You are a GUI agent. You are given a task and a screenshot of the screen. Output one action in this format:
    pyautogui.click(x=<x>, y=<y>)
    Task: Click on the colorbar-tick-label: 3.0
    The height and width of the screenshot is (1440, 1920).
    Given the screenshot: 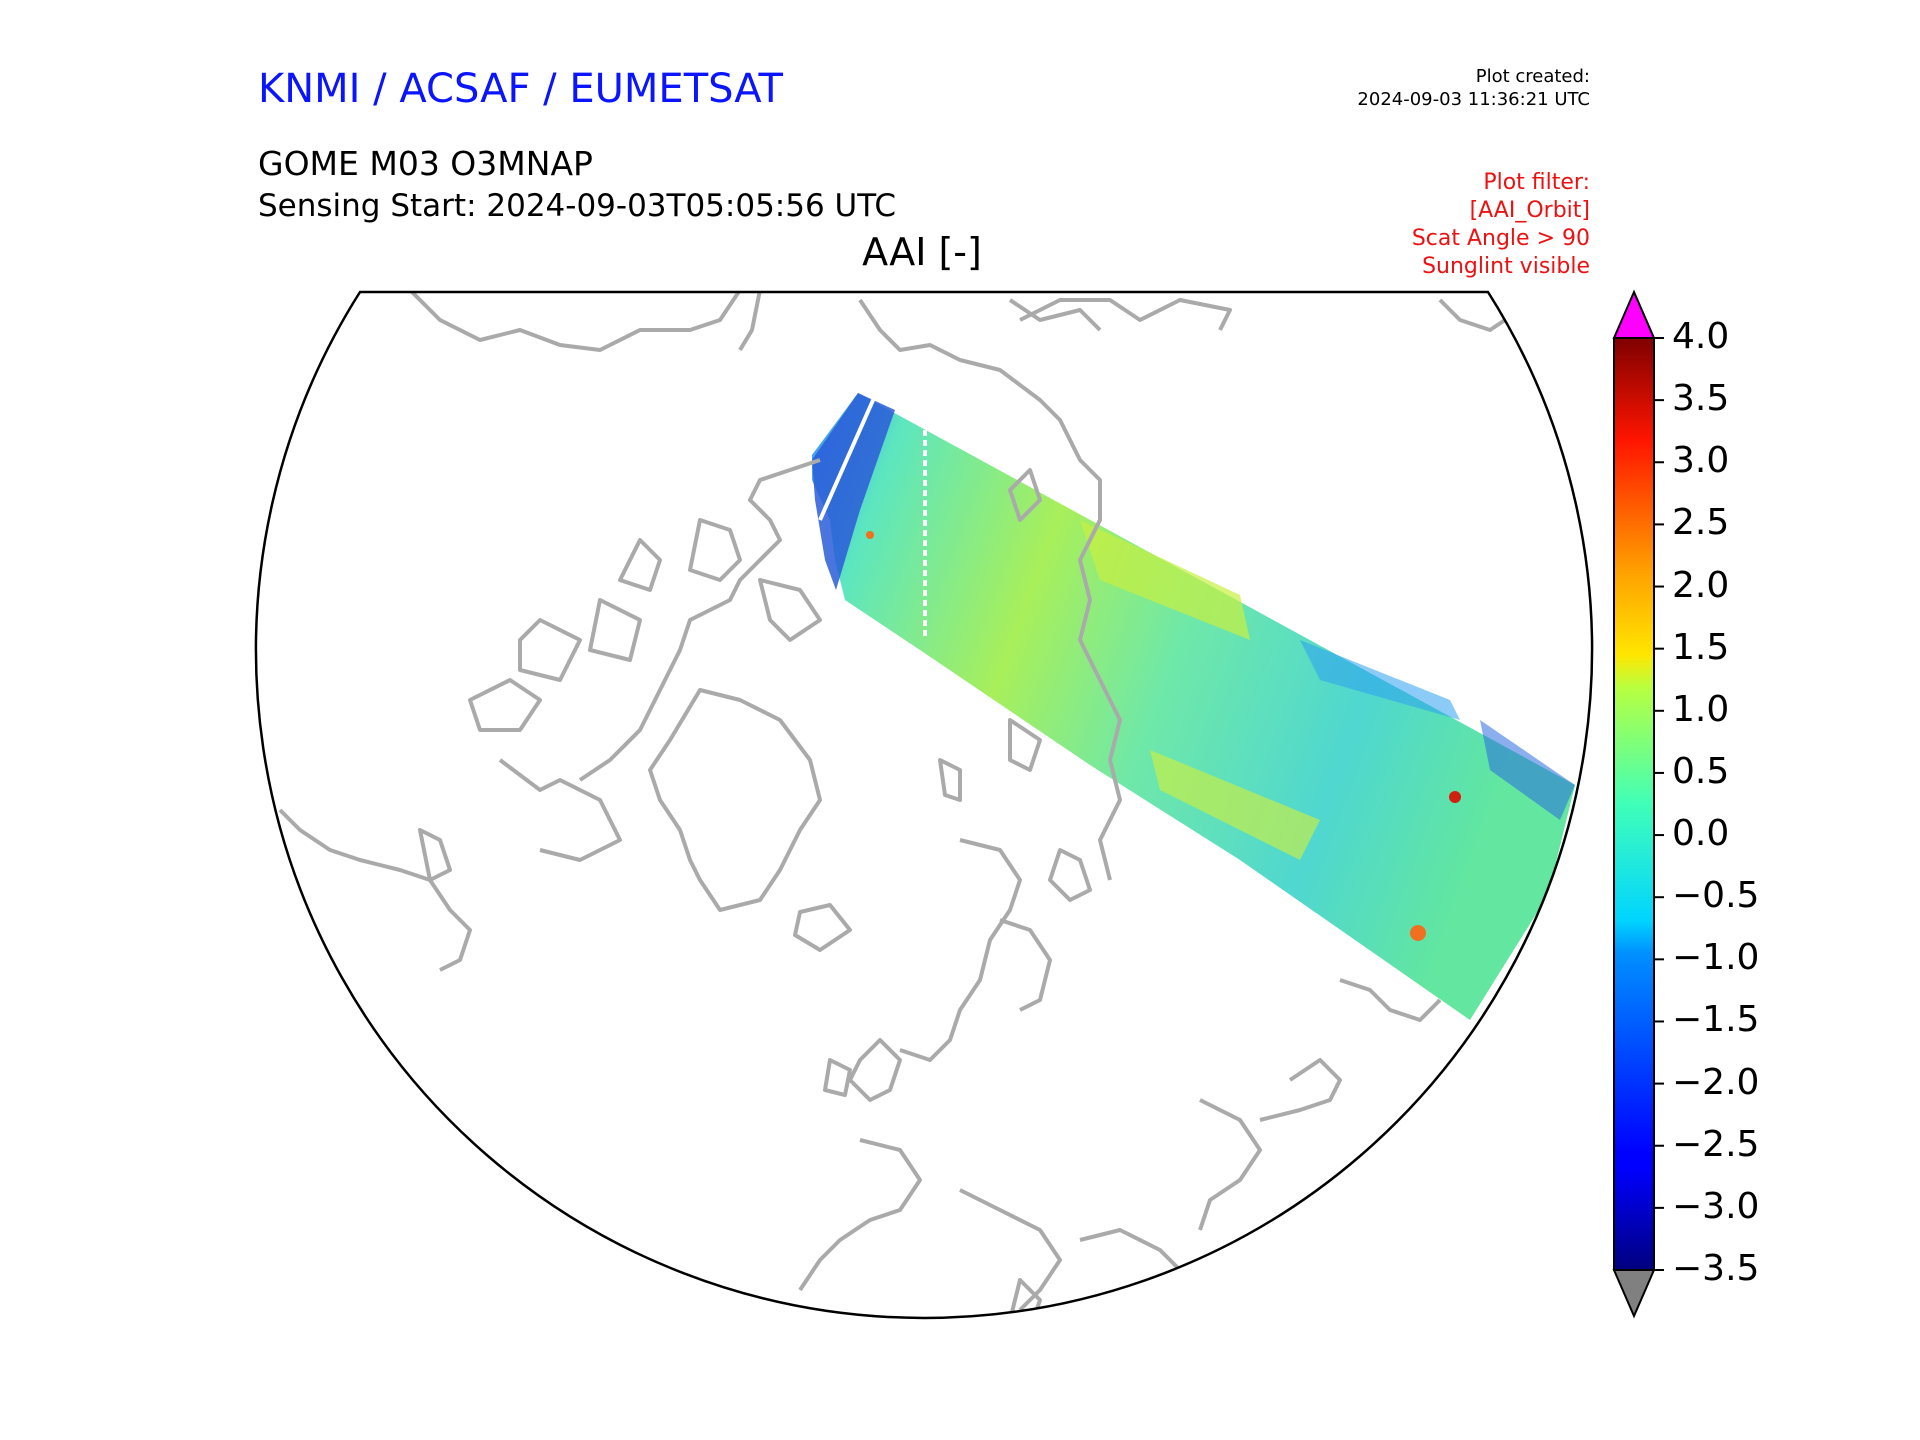 What is the action you would take?
    pyautogui.click(x=1701, y=461)
    